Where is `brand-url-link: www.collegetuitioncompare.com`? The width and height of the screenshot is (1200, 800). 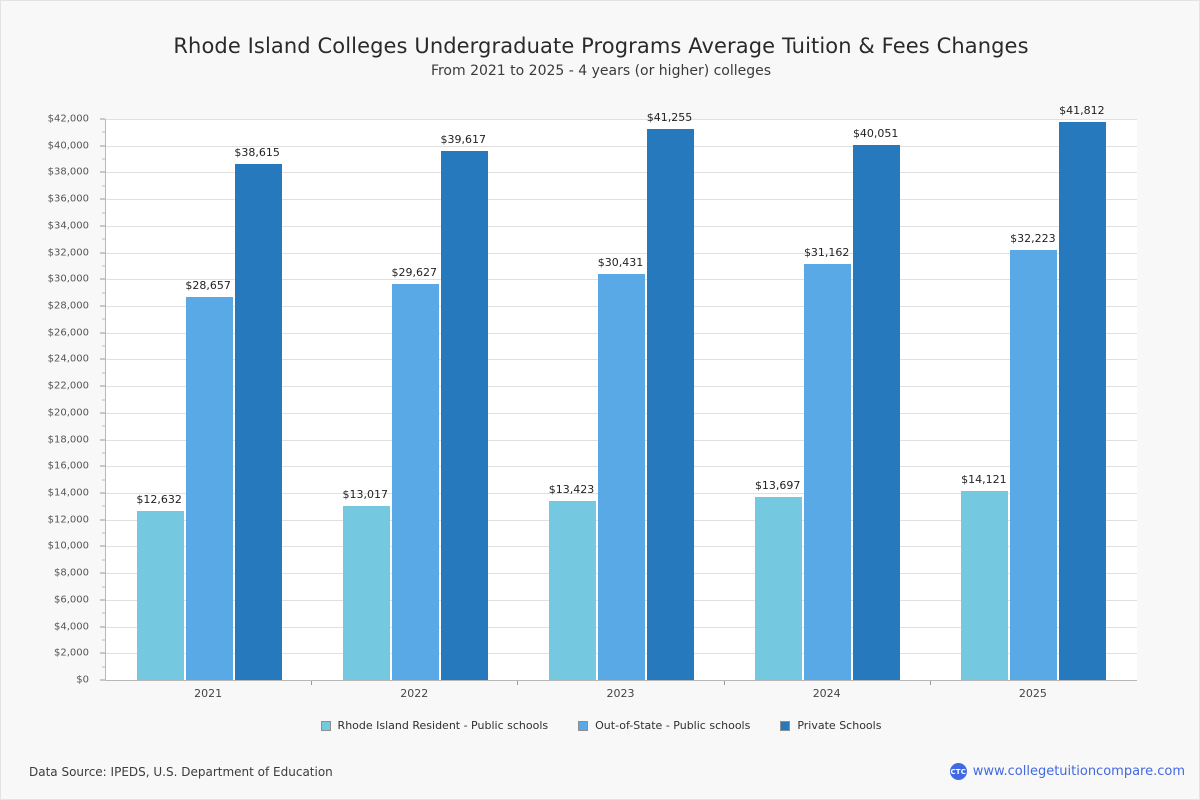
brand-url-link: www.collegetuitioncompare.com is located at coordinates (1078, 771).